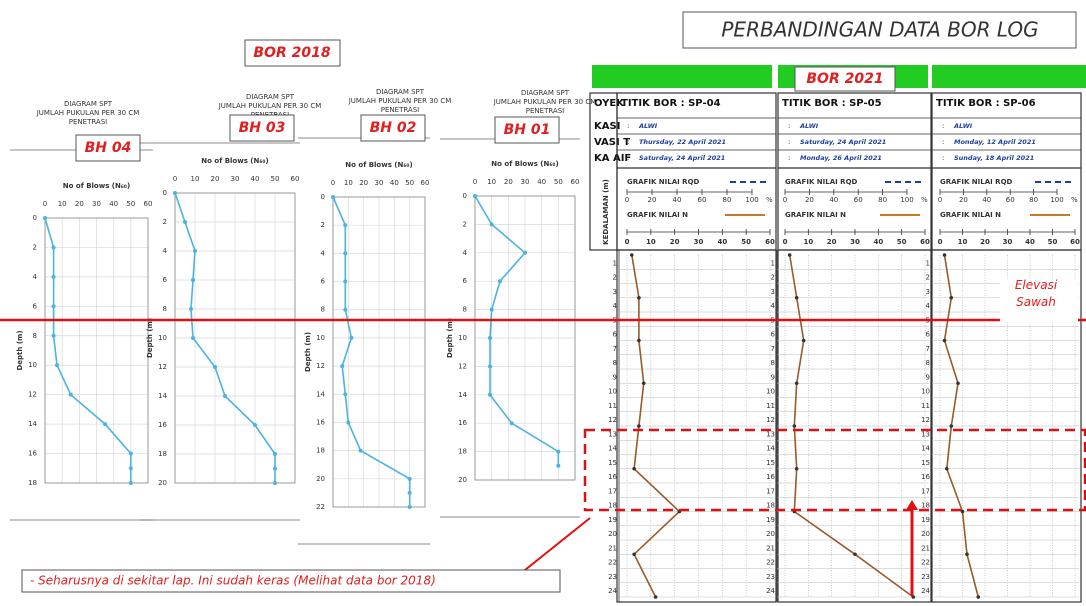 The height and width of the screenshot is (606, 1086). What do you see at coordinates (612, 434) in the screenshot?
I see `y-tick-label: 13` at bounding box center [612, 434].